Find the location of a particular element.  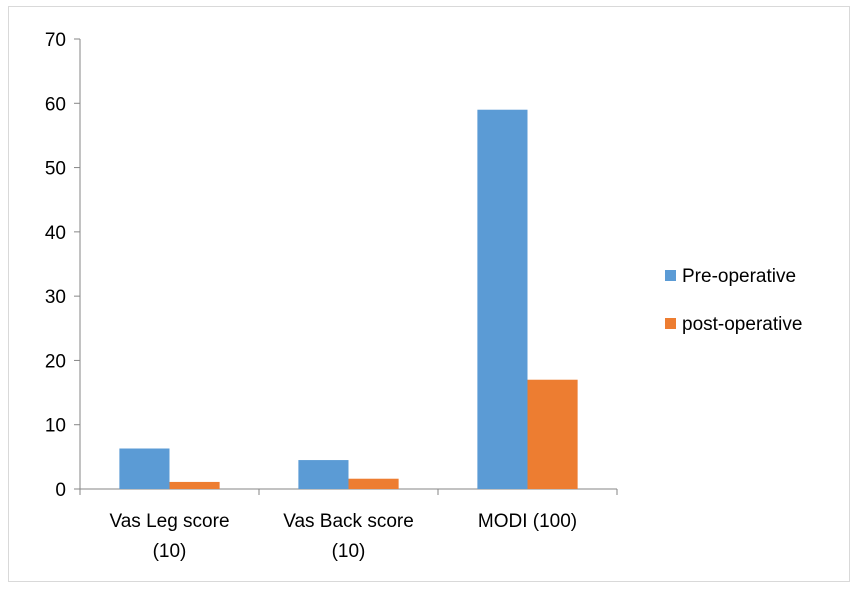

y-tick-label: 40 is located at coordinates (55, 233).